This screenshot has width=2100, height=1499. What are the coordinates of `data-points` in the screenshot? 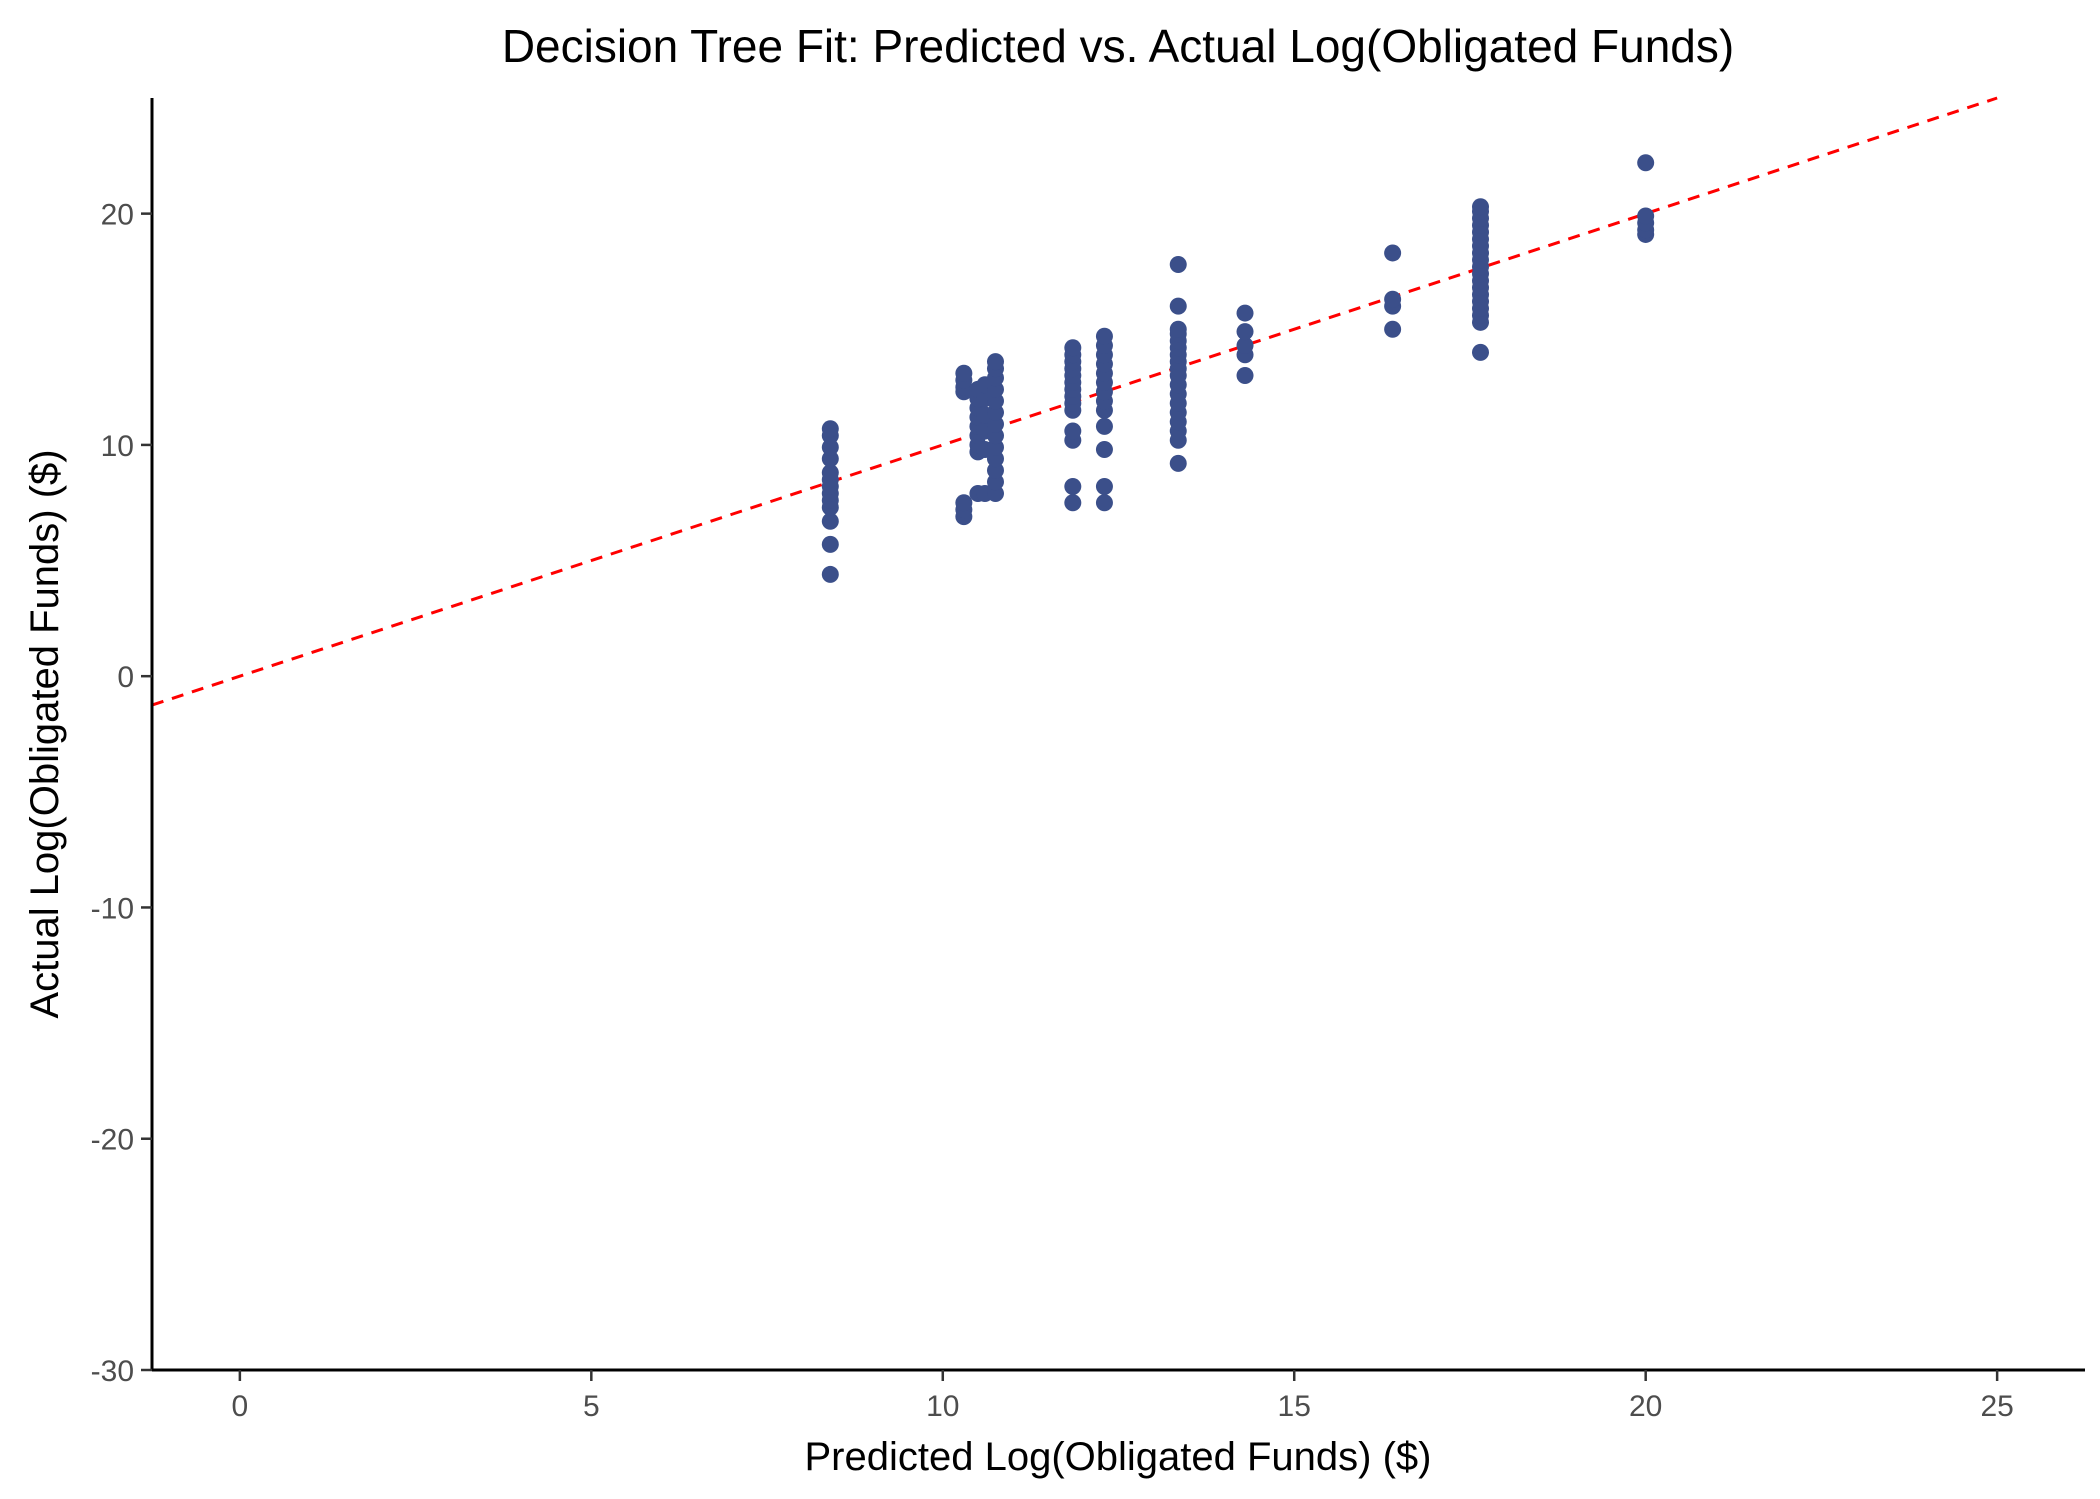 It's located at (1238, 368).